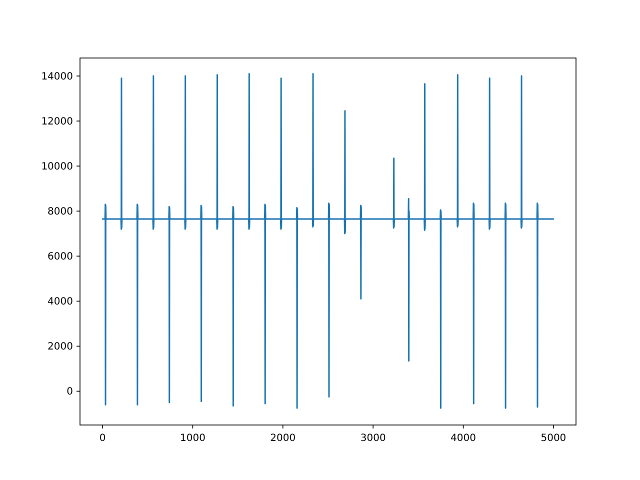 This screenshot has height=480, width=640. What do you see at coordinates (102, 438) in the screenshot?
I see `x-tick-label: 0` at bounding box center [102, 438].